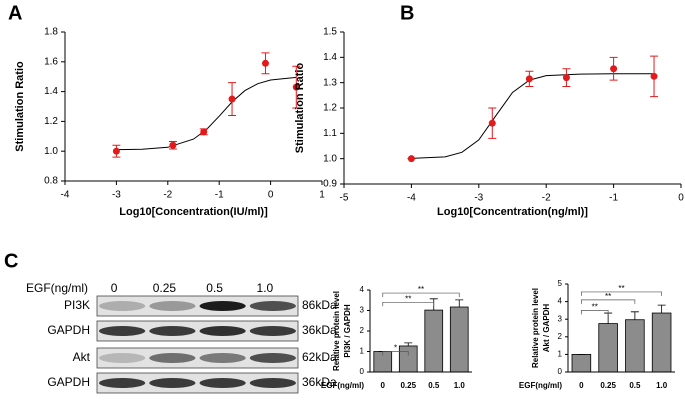 This screenshot has height=410, width=685. What do you see at coordinates (51, 61) in the screenshot?
I see `y-tick-label: 1.6` at bounding box center [51, 61].